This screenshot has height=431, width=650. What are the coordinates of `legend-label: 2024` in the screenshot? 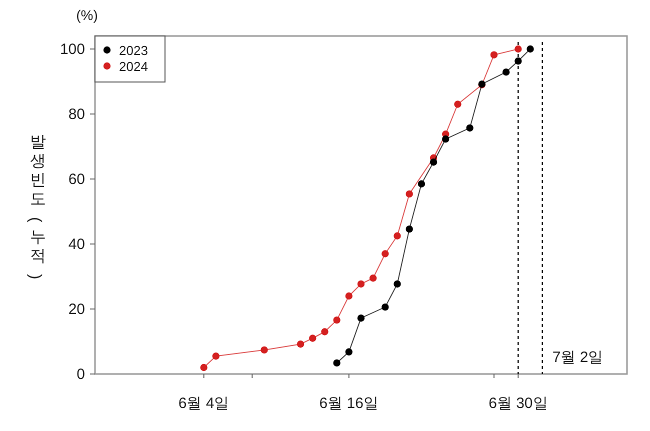 It's located at (133, 66).